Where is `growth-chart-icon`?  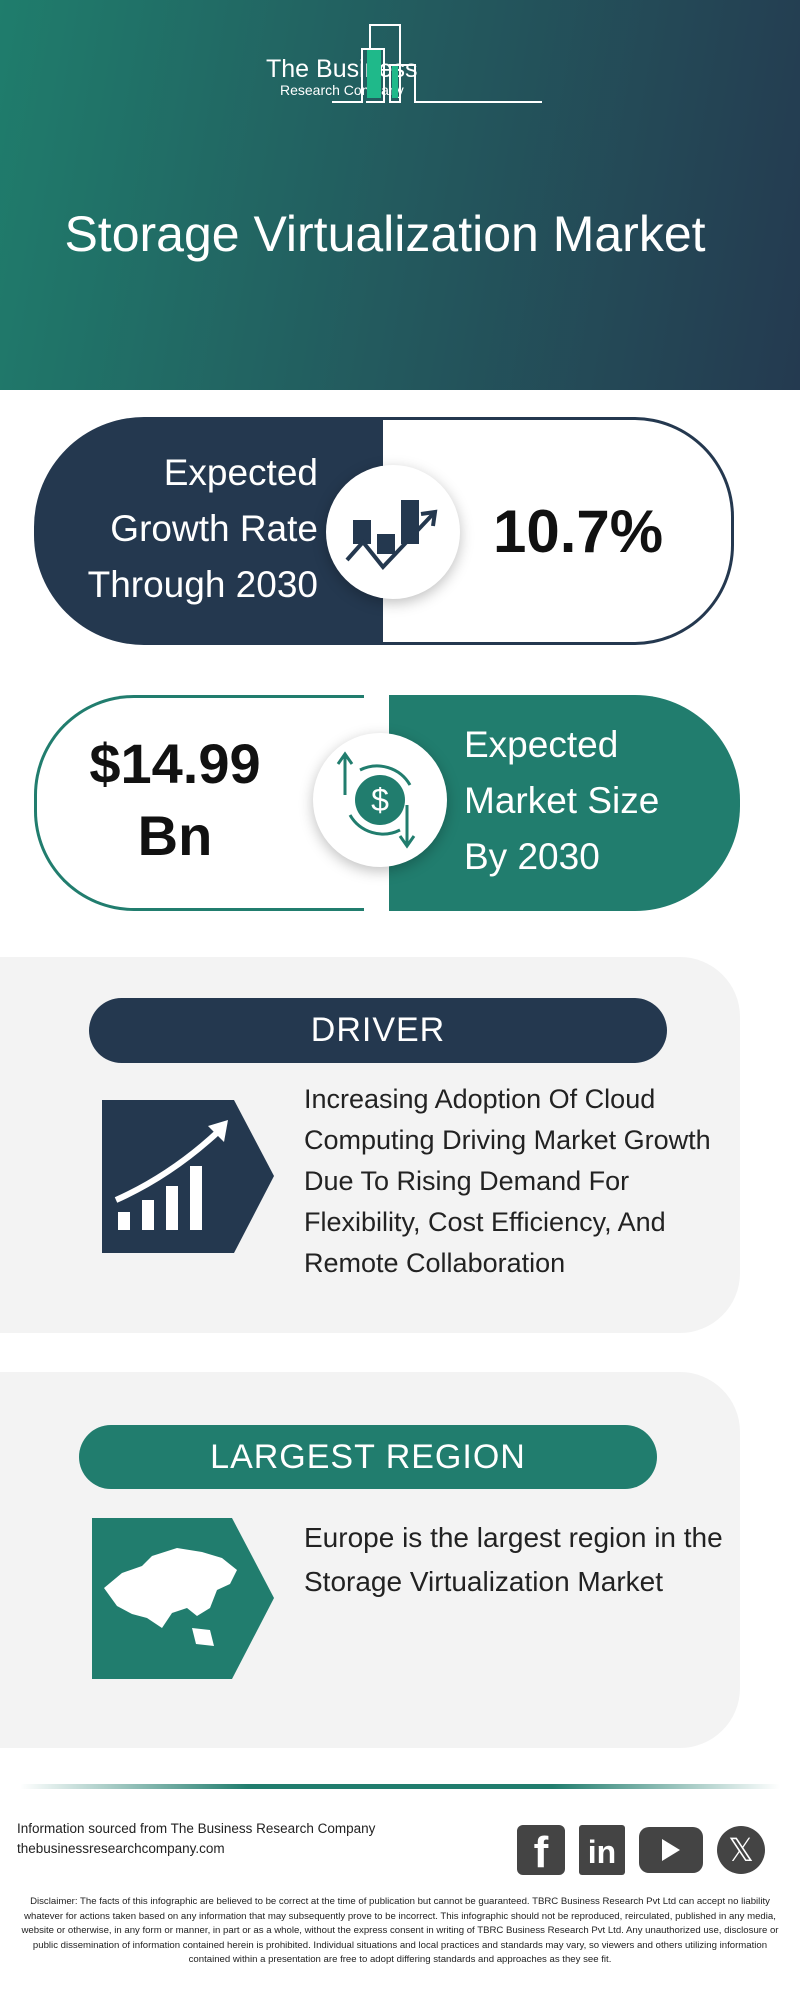 growth-chart-icon is located at coordinates (393, 532).